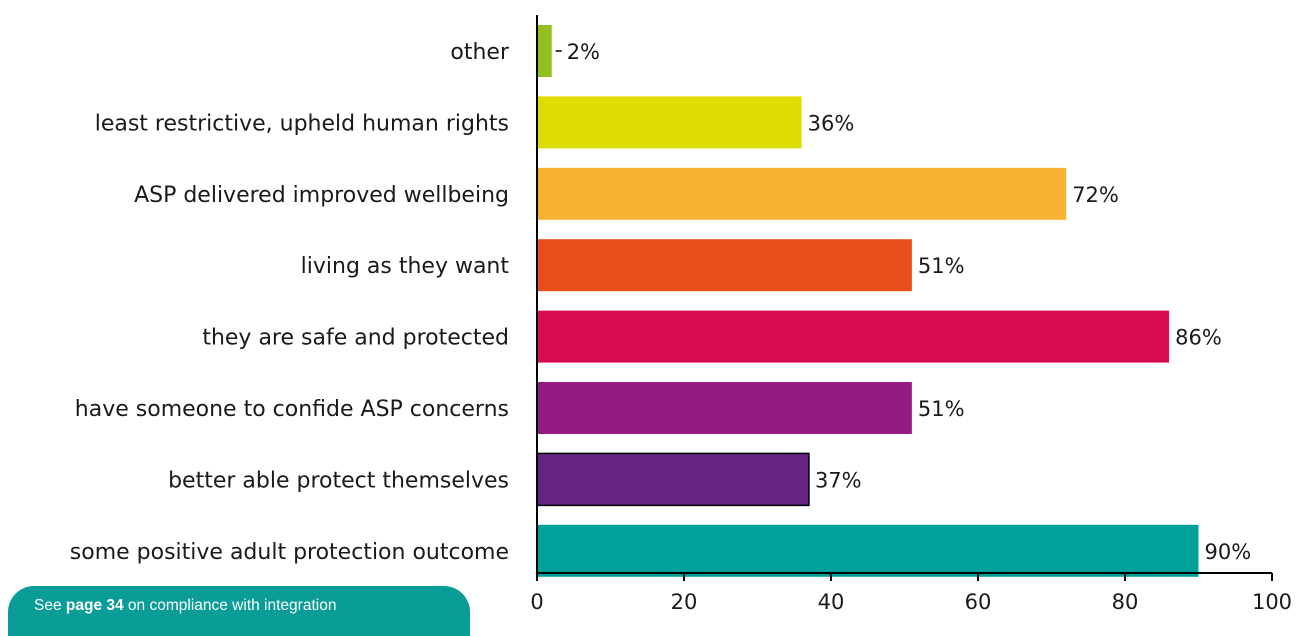 The image size is (1306, 636). I want to click on page-link: page 34, so click(94, 605).